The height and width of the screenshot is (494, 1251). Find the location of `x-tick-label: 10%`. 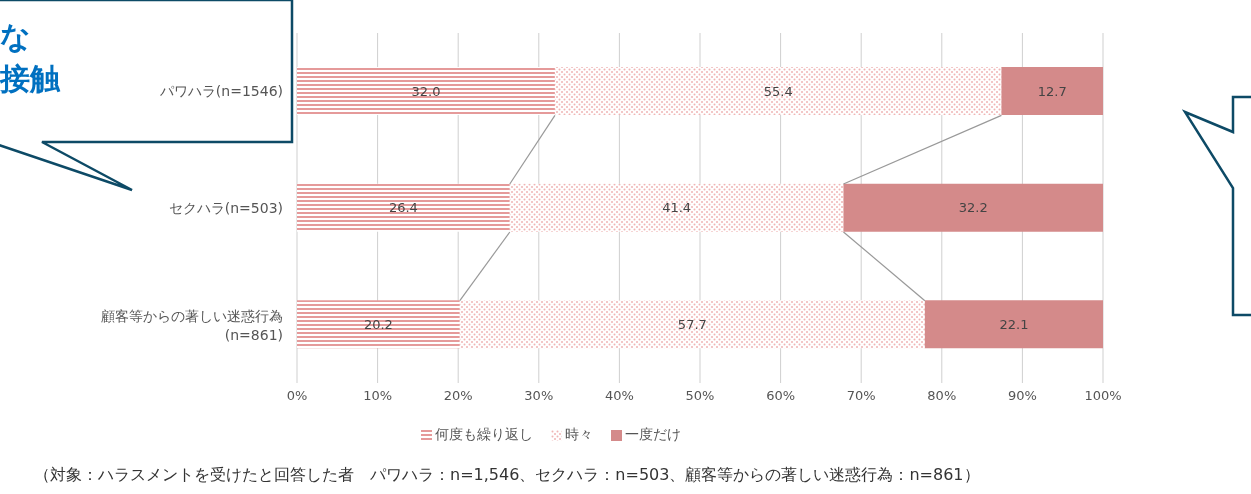

x-tick-label: 10% is located at coordinates (378, 396).